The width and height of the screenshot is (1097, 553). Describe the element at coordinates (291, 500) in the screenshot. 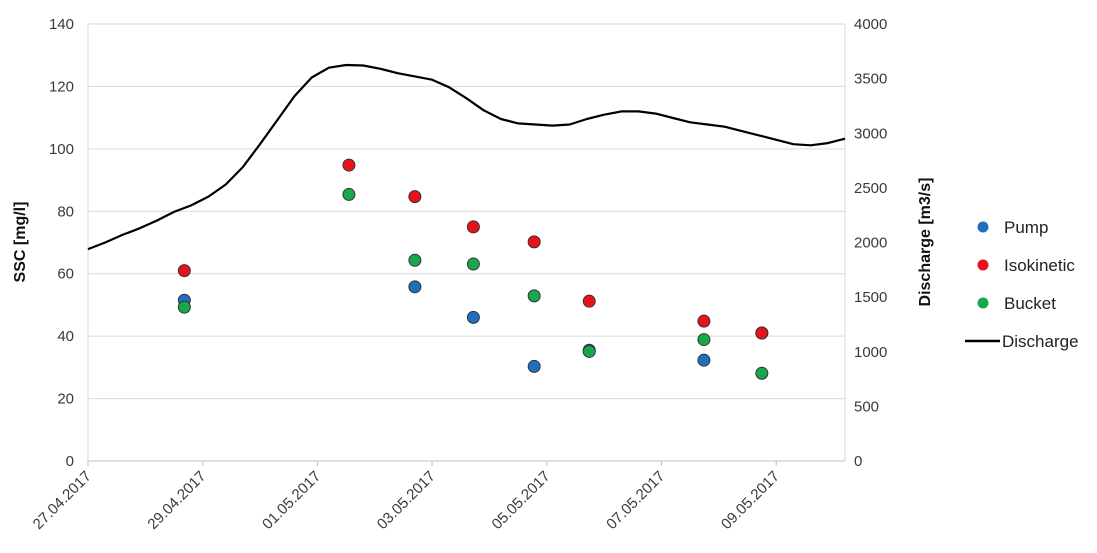

I see `x-tick-label: 01.05.2017` at that location.